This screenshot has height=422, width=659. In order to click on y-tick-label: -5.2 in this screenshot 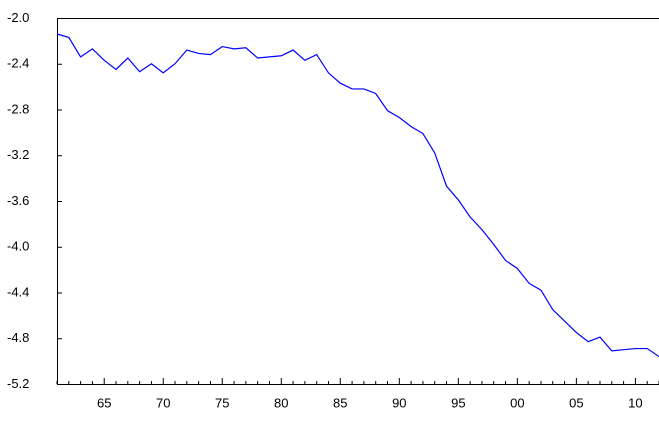, I will do `click(18, 383)`.